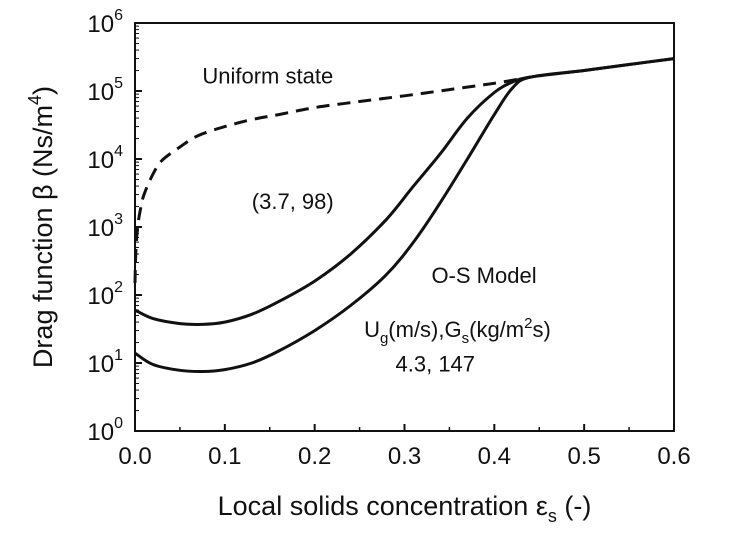 The height and width of the screenshot is (551, 733). What do you see at coordinates (494, 456) in the screenshot?
I see `x-tick-label: 0.4` at bounding box center [494, 456].